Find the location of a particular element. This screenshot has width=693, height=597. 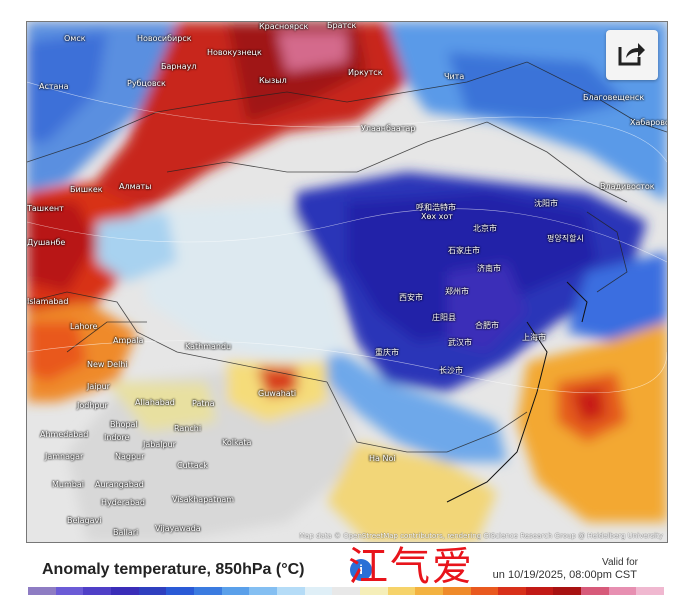

city-label: Jodhpur is located at coordinates (92, 405).